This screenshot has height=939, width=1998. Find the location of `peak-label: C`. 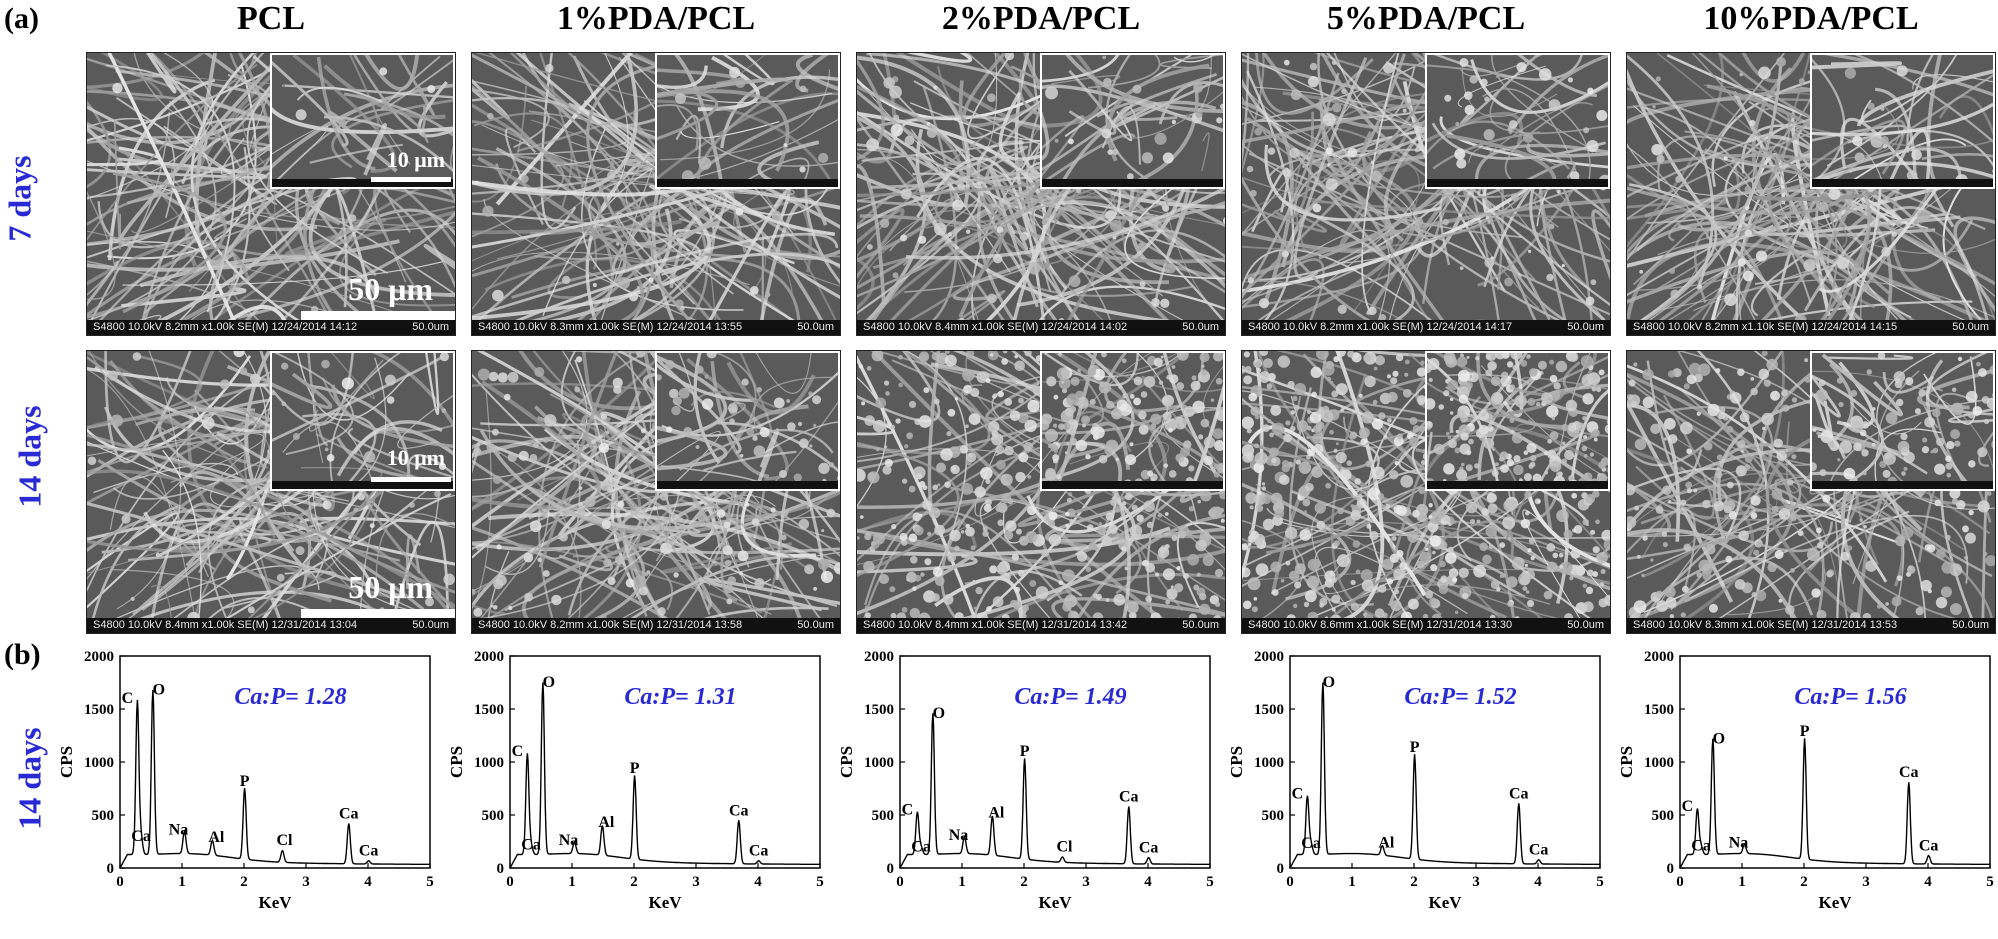

peak-label: C is located at coordinates (128, 698).